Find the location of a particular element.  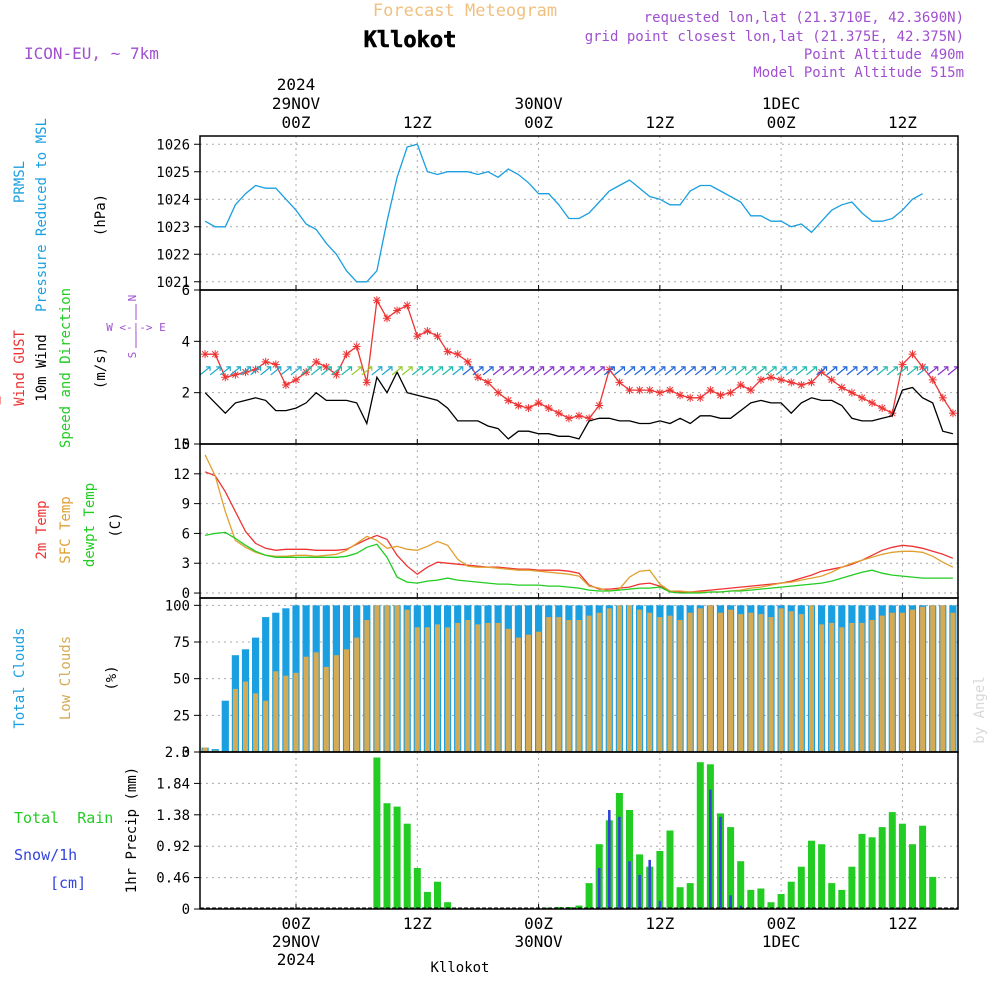

y-tick-label: 1023 is located at coordinates (173, 228).